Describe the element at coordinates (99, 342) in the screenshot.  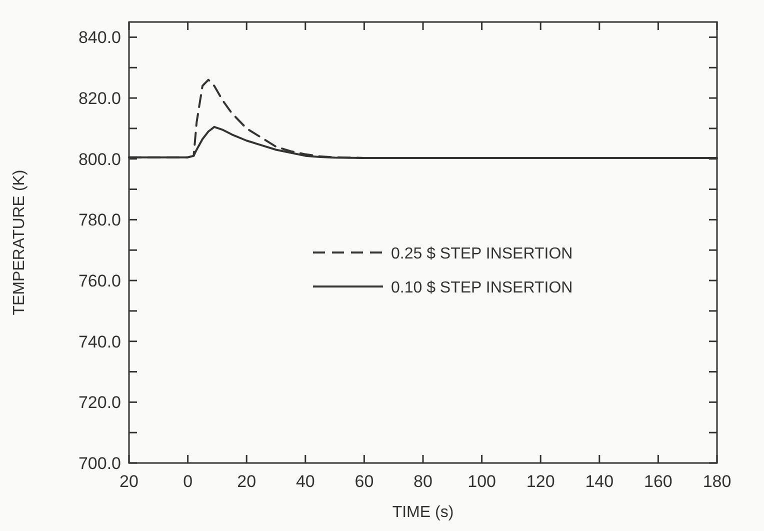
I see `y-tick-label: 740.0` at that location.